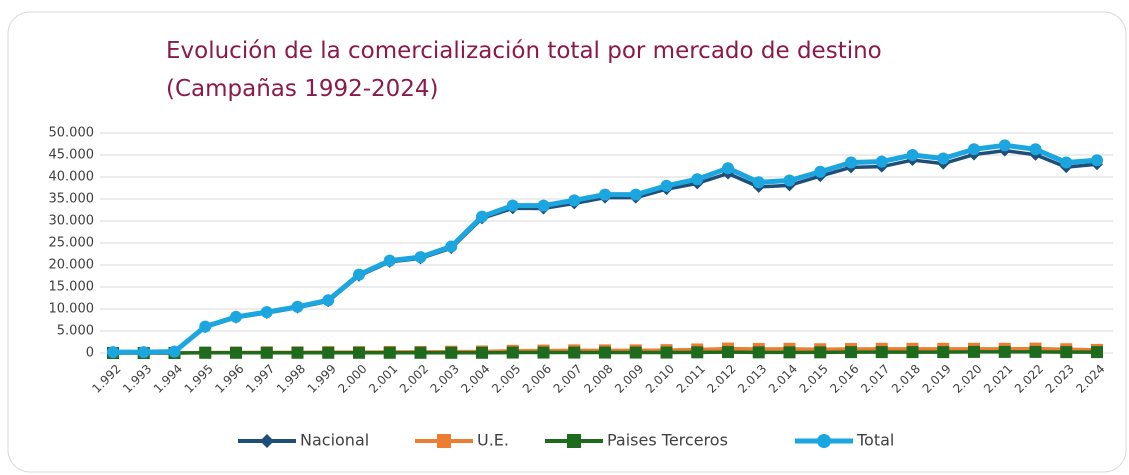 This screenshot has width=1129, height=475. I want to click on y-tick-label: 30.000, so click(72, 221).